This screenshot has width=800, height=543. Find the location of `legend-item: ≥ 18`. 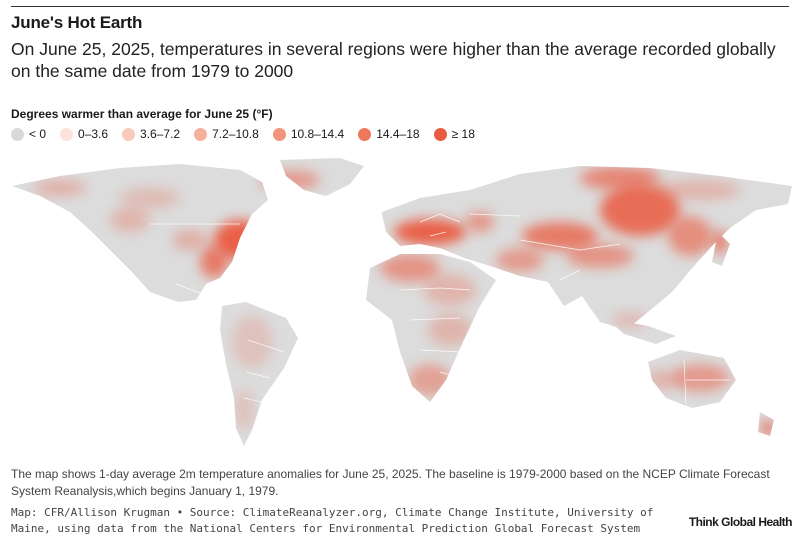

legend-item: ≥ 18 is located at coordinates (454, 134).